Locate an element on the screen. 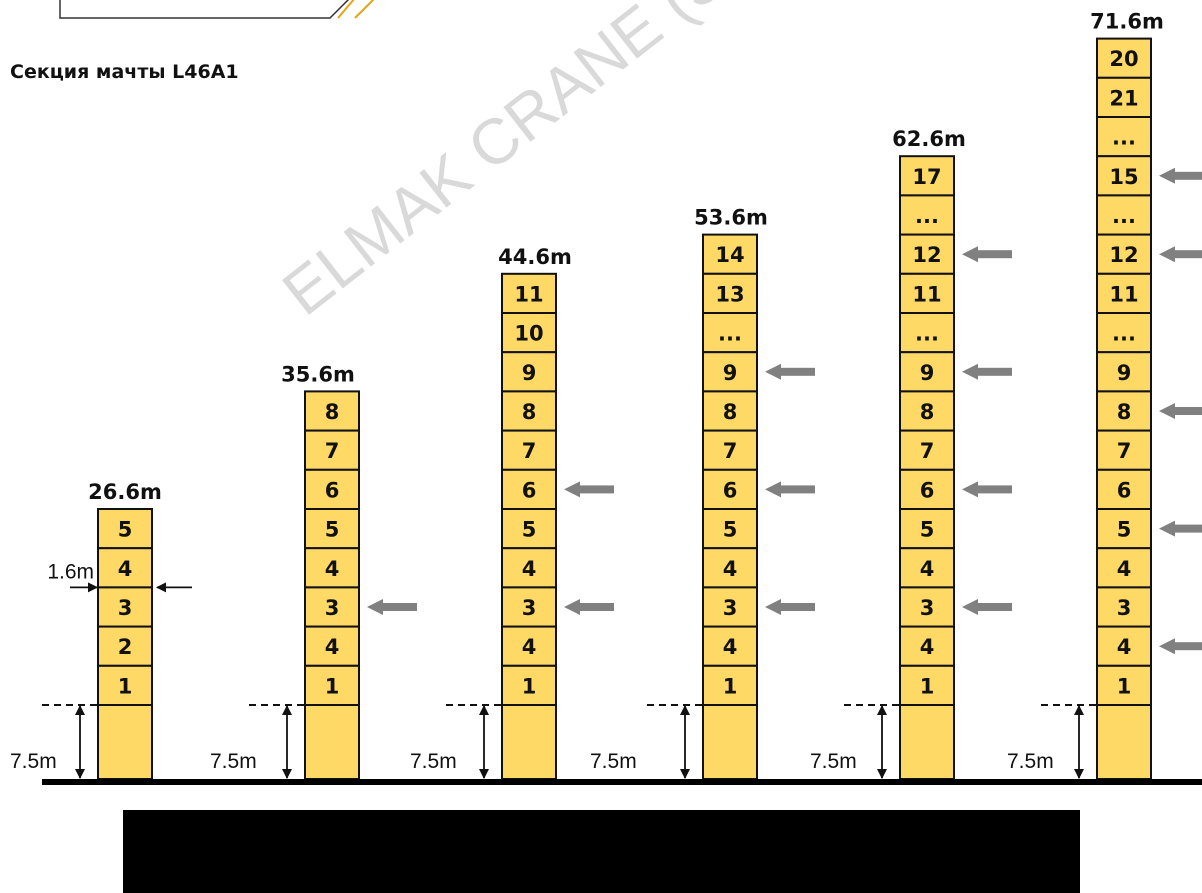 This screenshot has height=893, width=1202. section-label: 13 is located at coordinates (729, 294).